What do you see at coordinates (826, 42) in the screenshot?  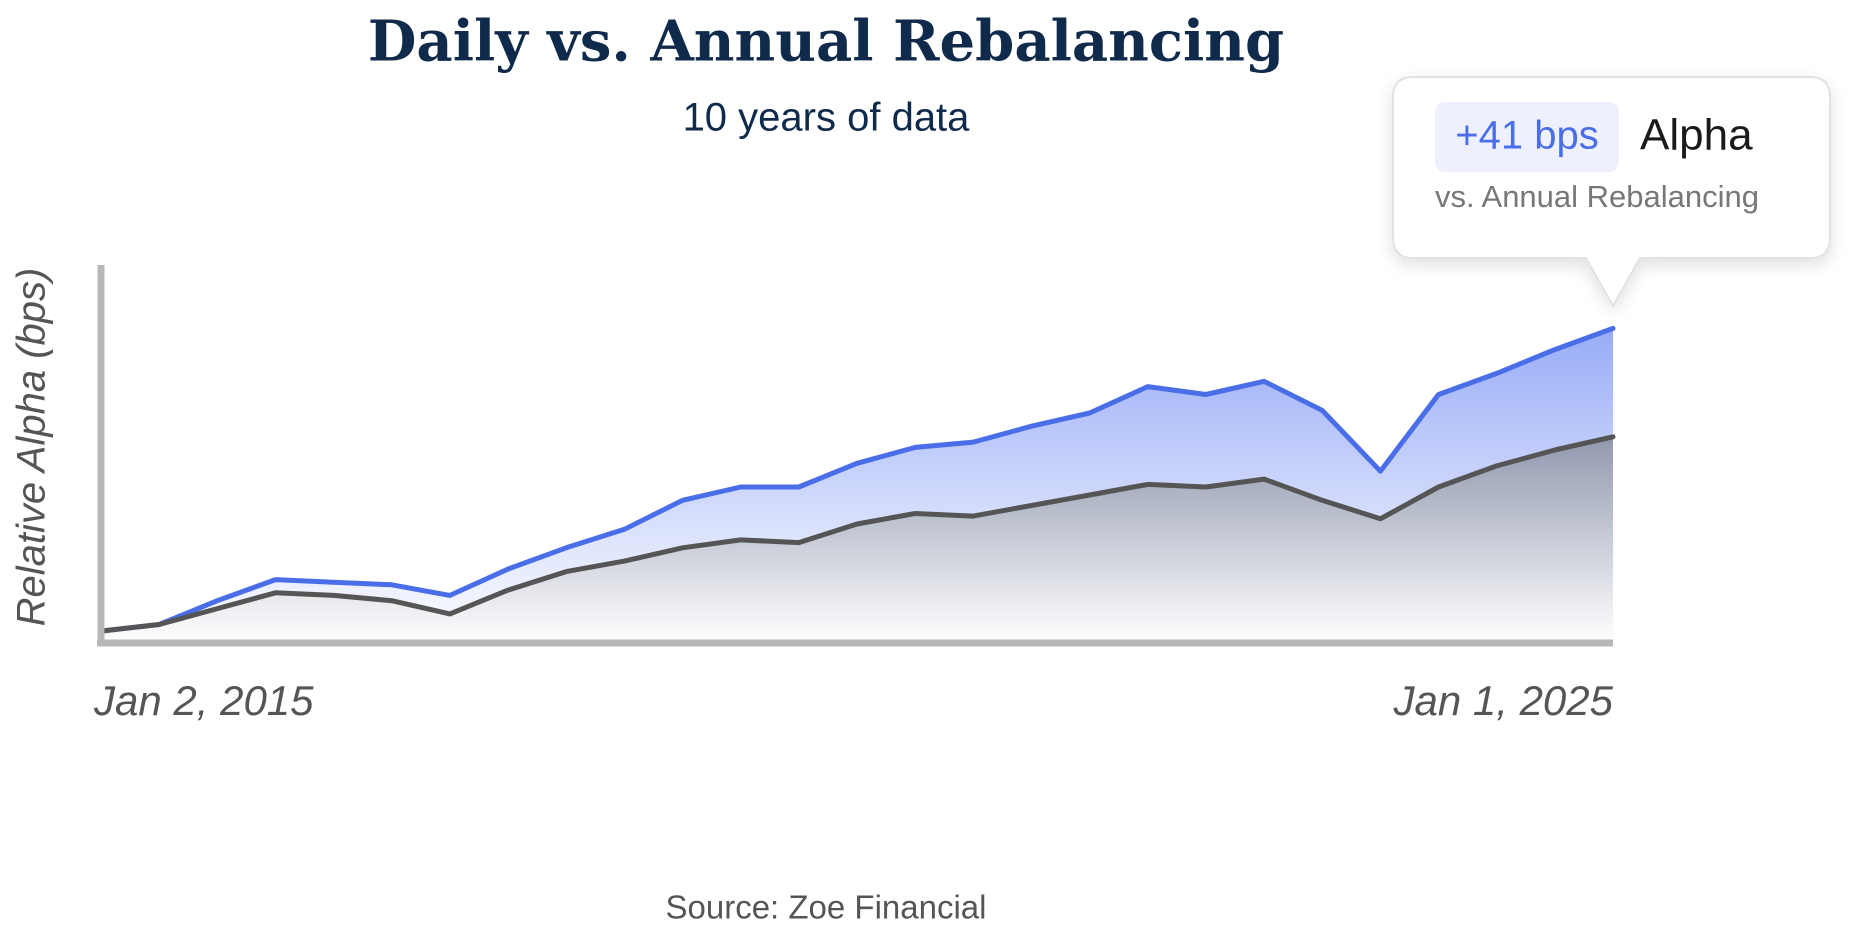 I see `chart-title: Daily vs. Annual Rebalancing` at bounding box center [826, 42].